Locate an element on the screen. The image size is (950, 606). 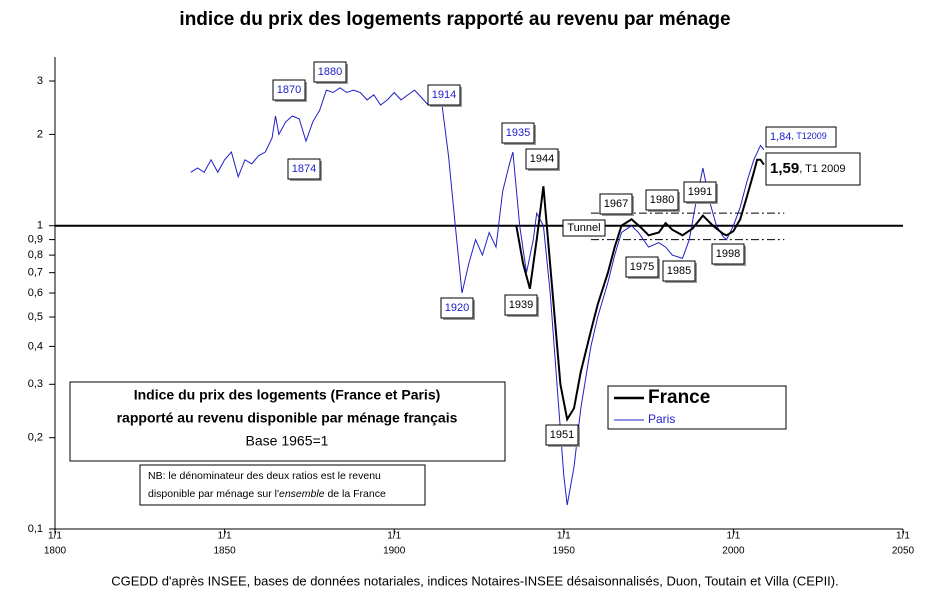
tunnel-box is located at coordinates (584, 228).